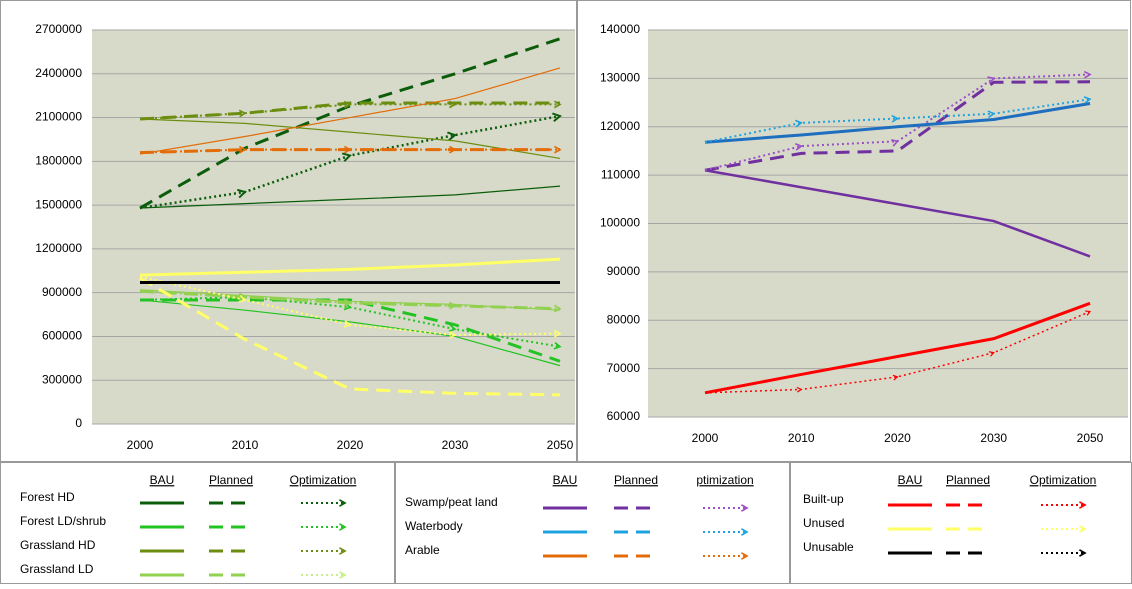  Describe the element at coordinates (58, 545) in the screenshot. I see `legend-label: Grassland HD` at that location.